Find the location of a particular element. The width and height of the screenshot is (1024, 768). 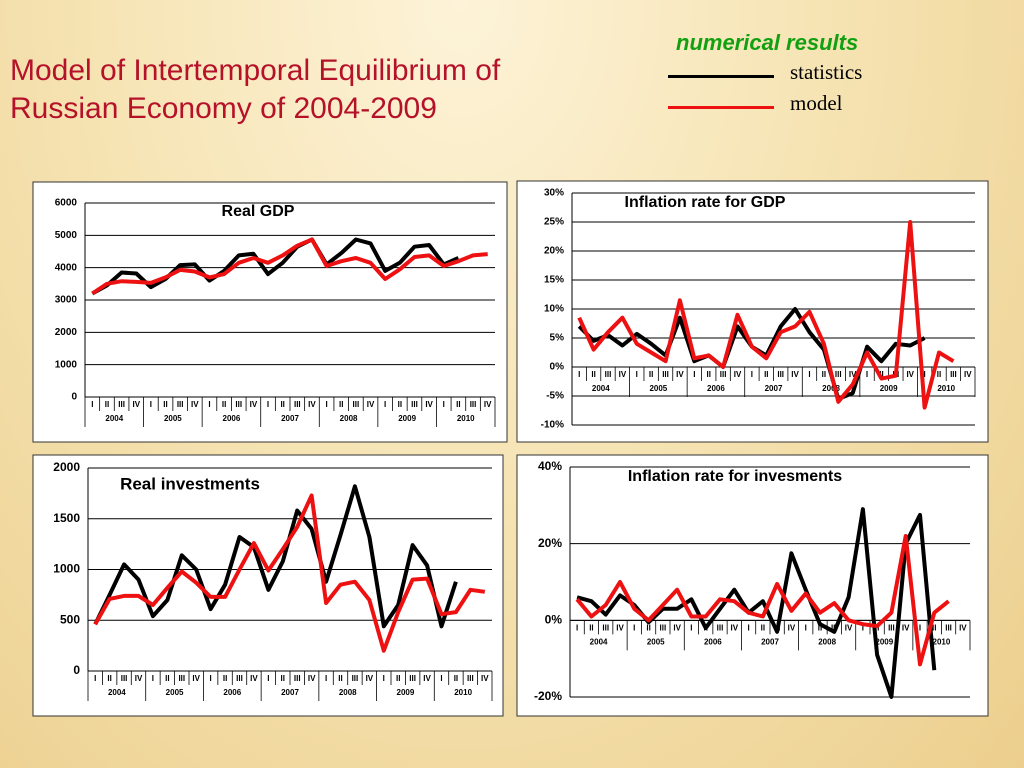

chart-title: Real investments is located at coordinates (190, 483).